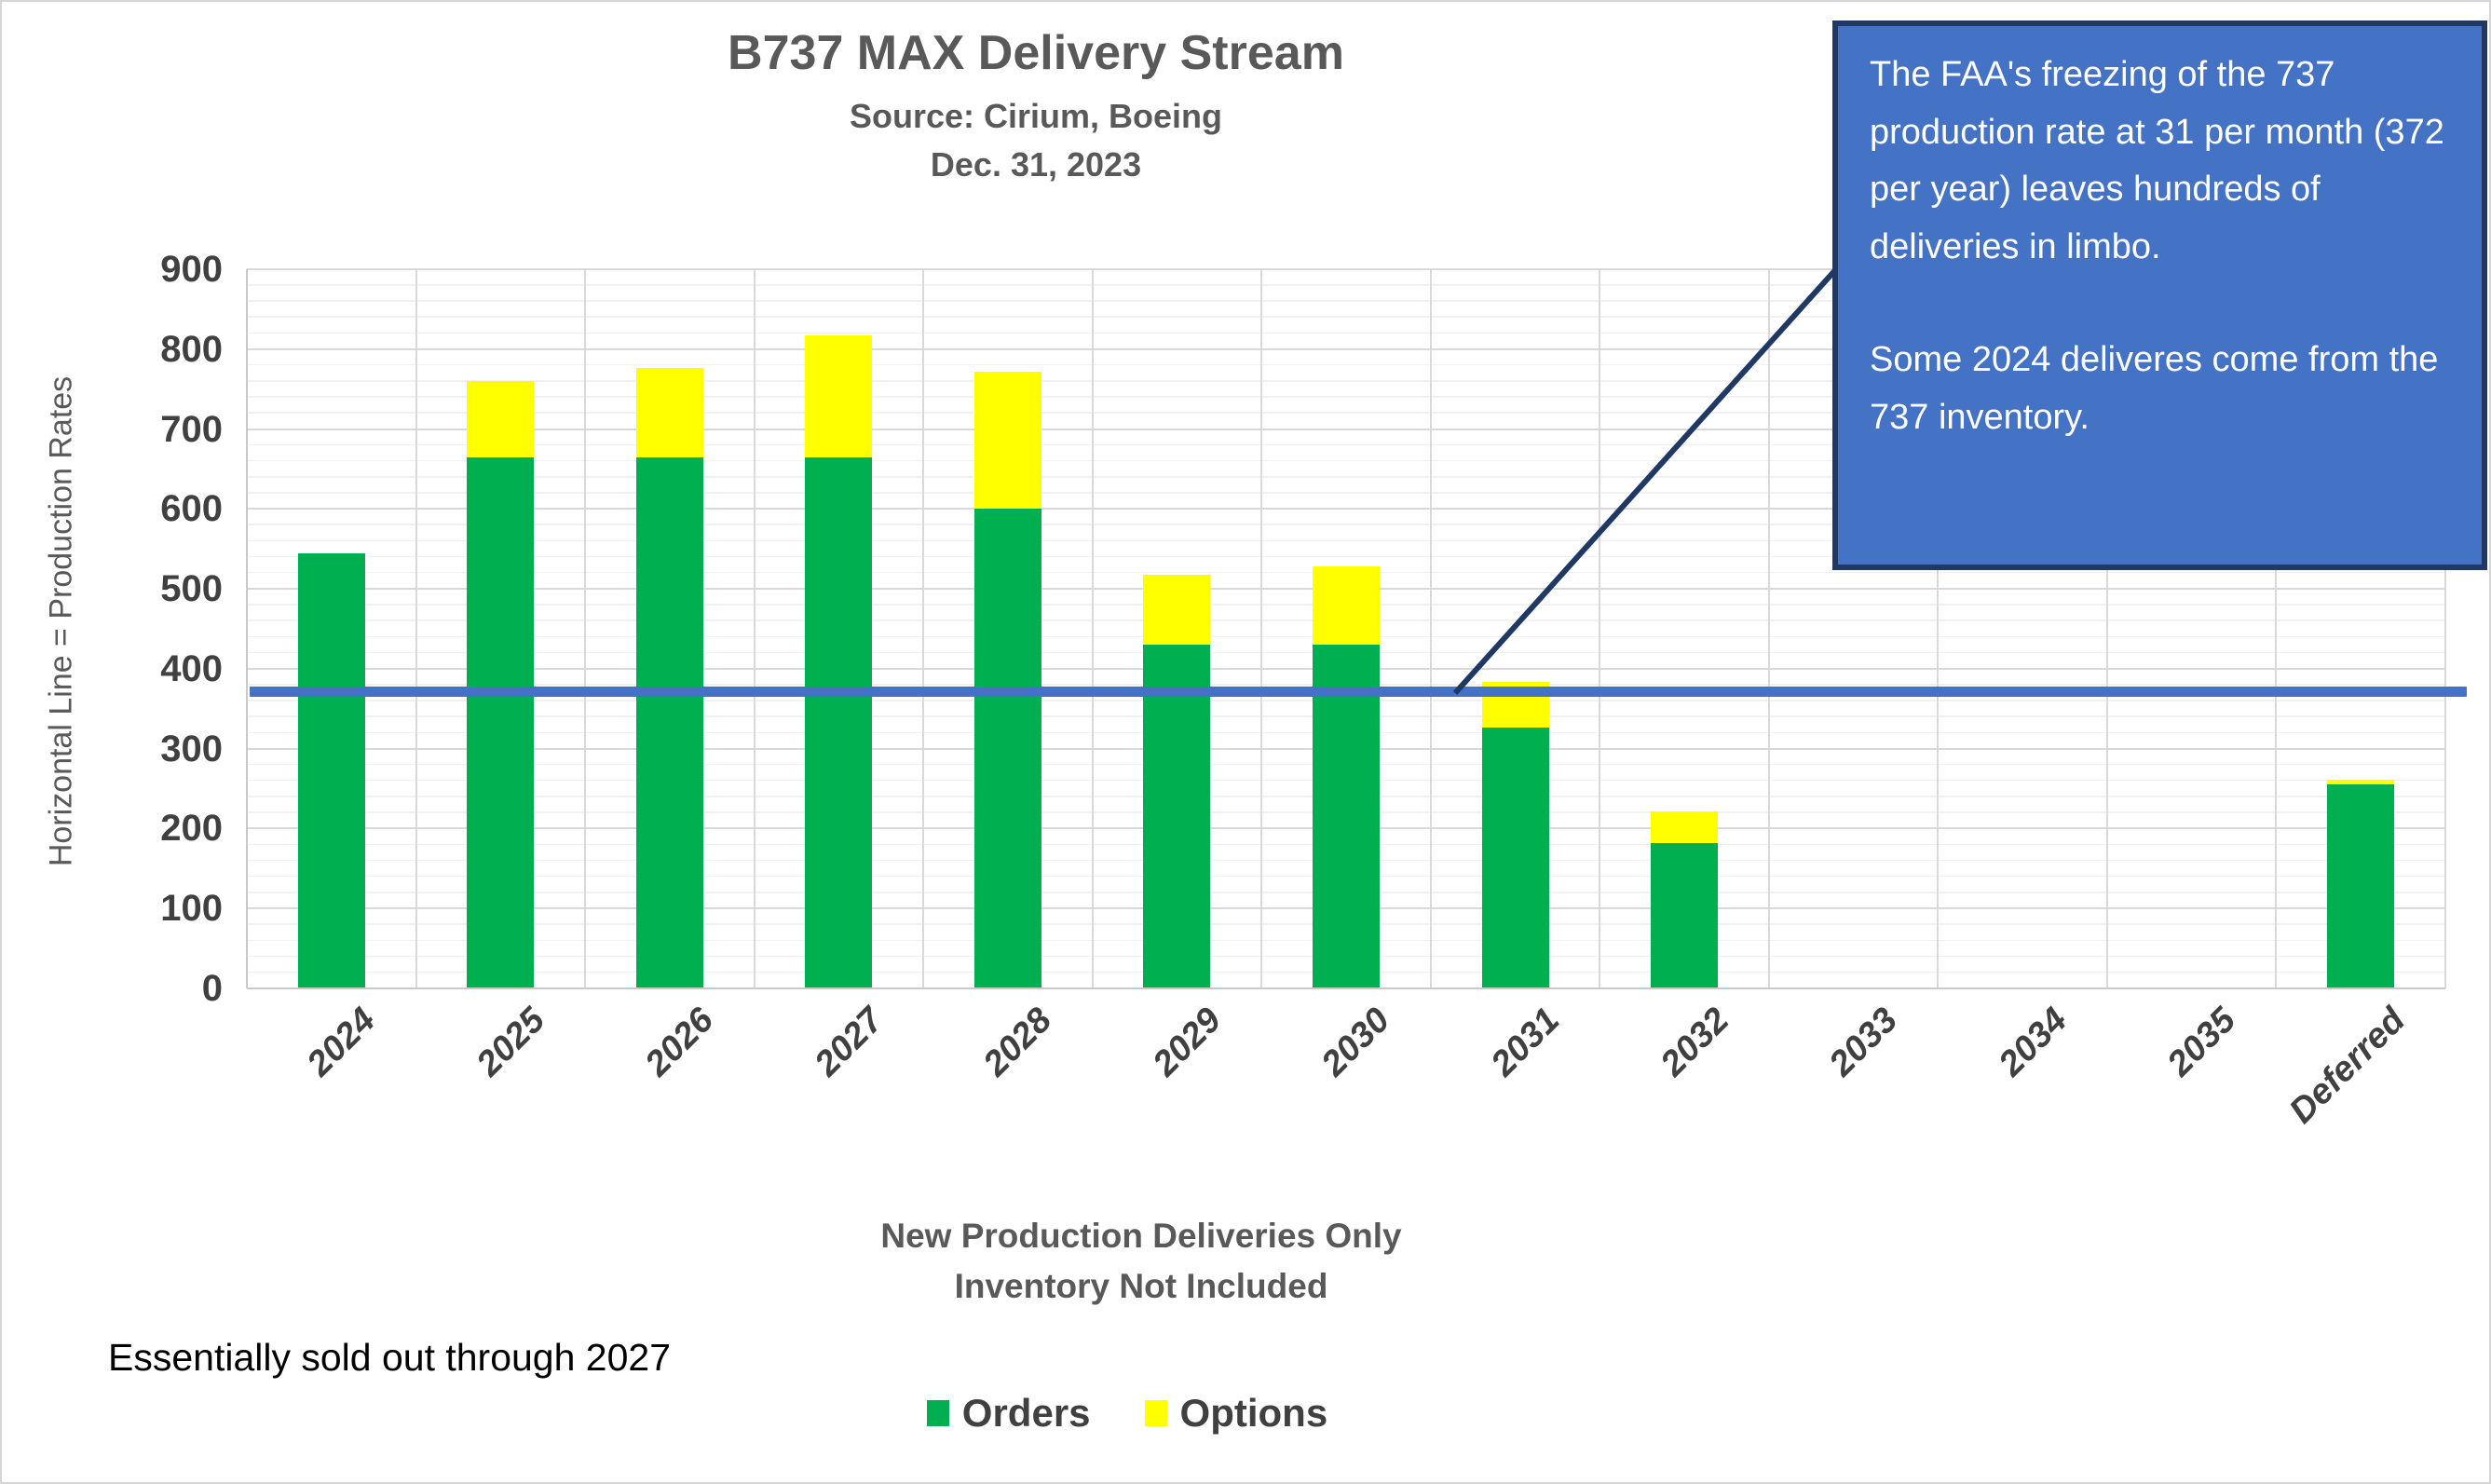 The width and height of the screenshot is (2491, 1484). What do you see at coordinates (2361, 782) in the screenshot?
I see `bar-segment-options-deferred` at bounding box center [2361, 782].